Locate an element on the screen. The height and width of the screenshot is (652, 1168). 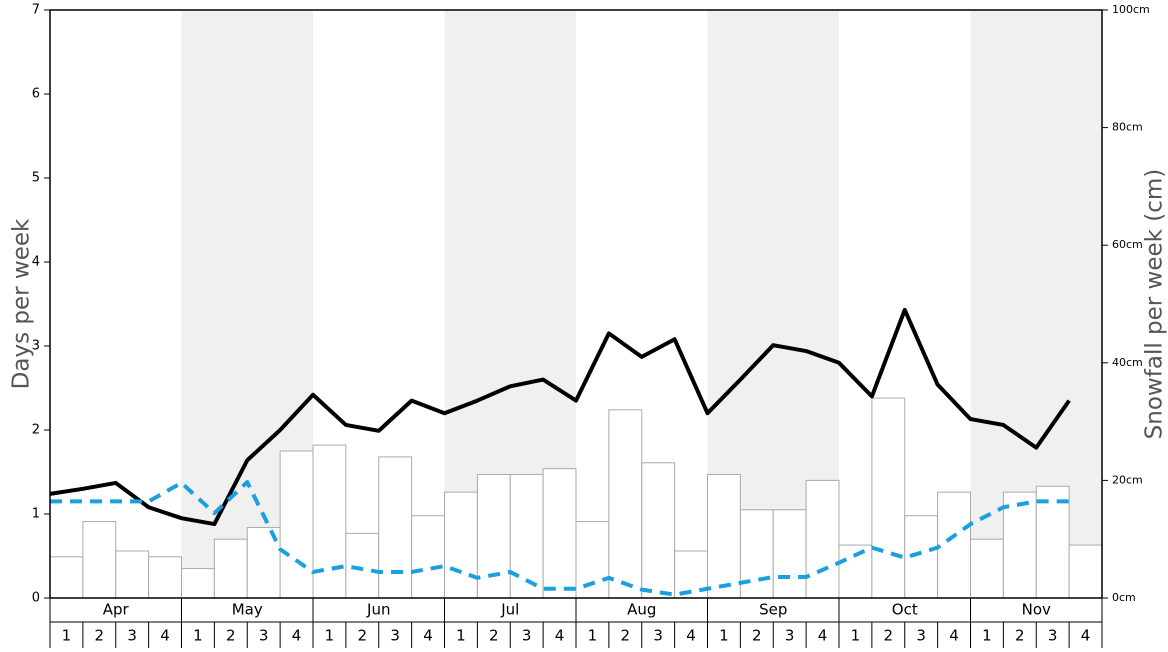
y2-tick-label: 0cm is located at coordinates (1124, 597).